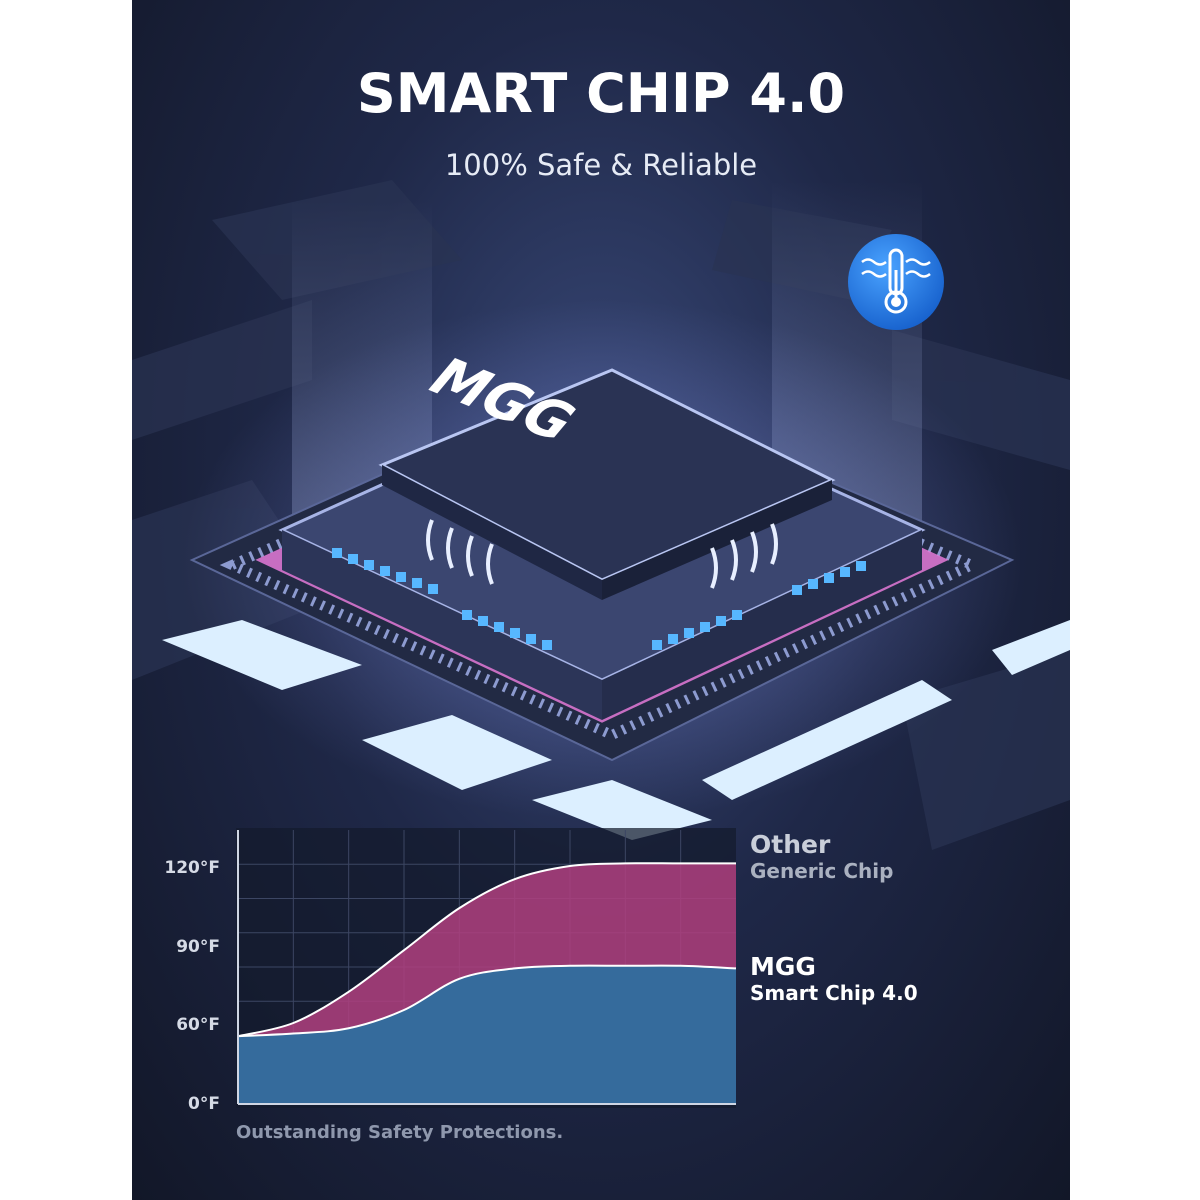 This screenshot has height=1200, width=1200. I want to click on subheadline: 100% Safe & Reliable, so click(601, 165).